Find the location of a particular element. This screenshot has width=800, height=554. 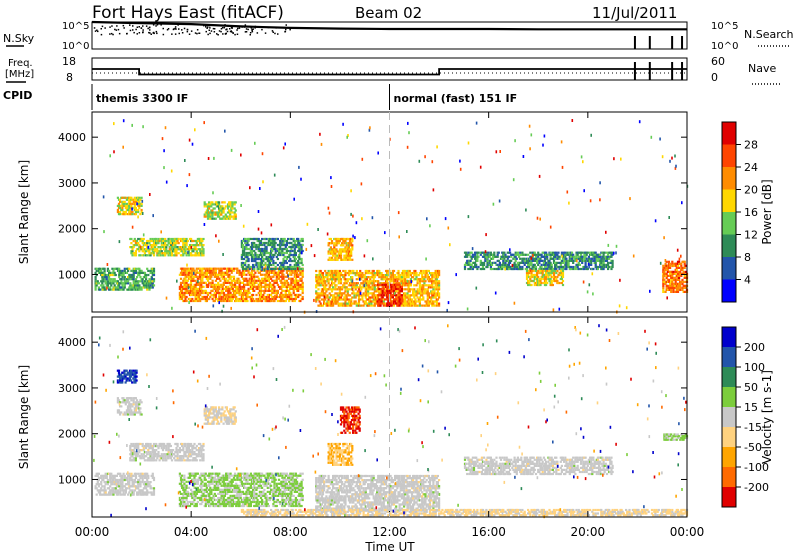

nsky-label: N.Sky is located at coordinates (19, 38).